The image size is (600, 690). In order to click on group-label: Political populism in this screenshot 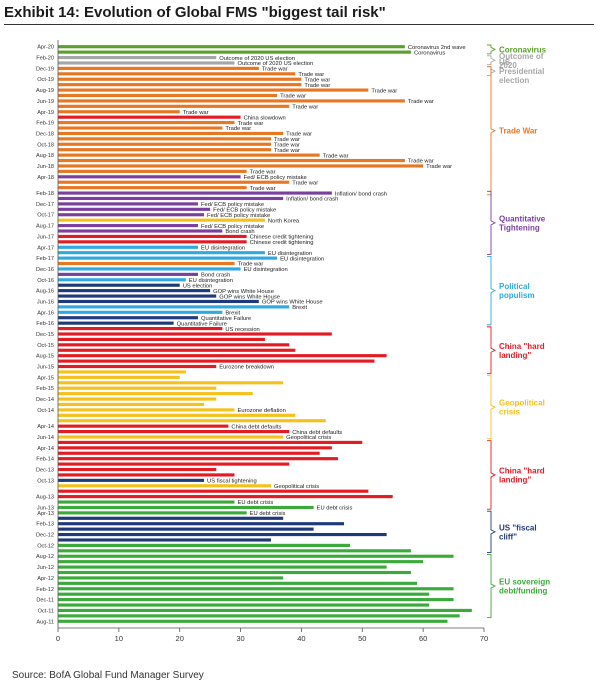, I will do `click(517, 291)`.